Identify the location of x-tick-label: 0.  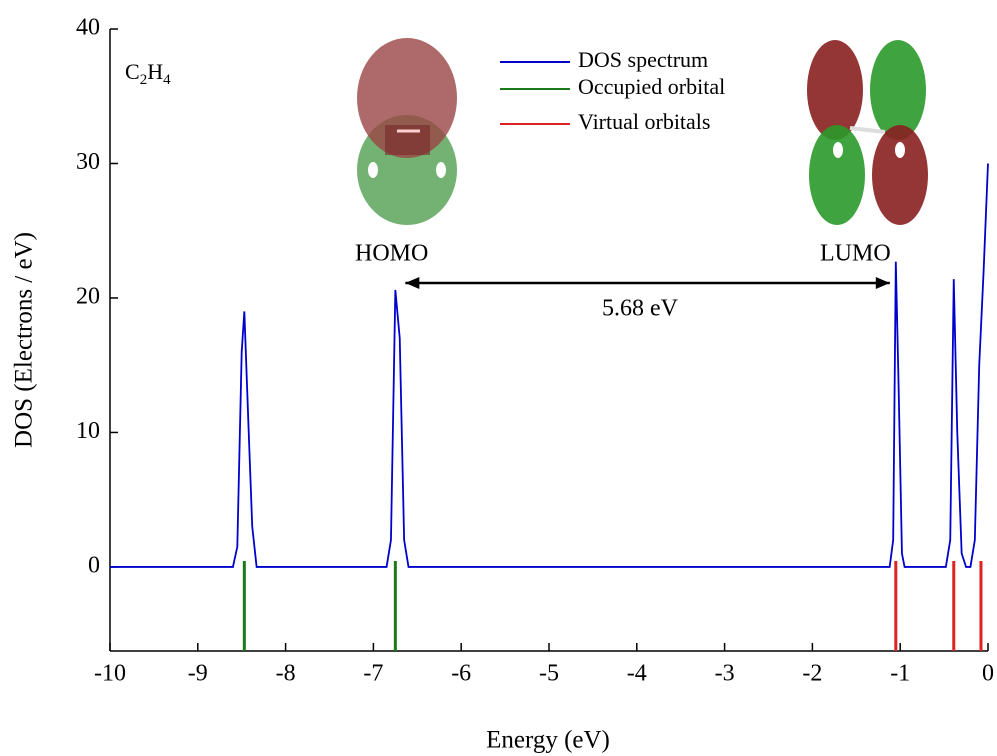
(988, 674).